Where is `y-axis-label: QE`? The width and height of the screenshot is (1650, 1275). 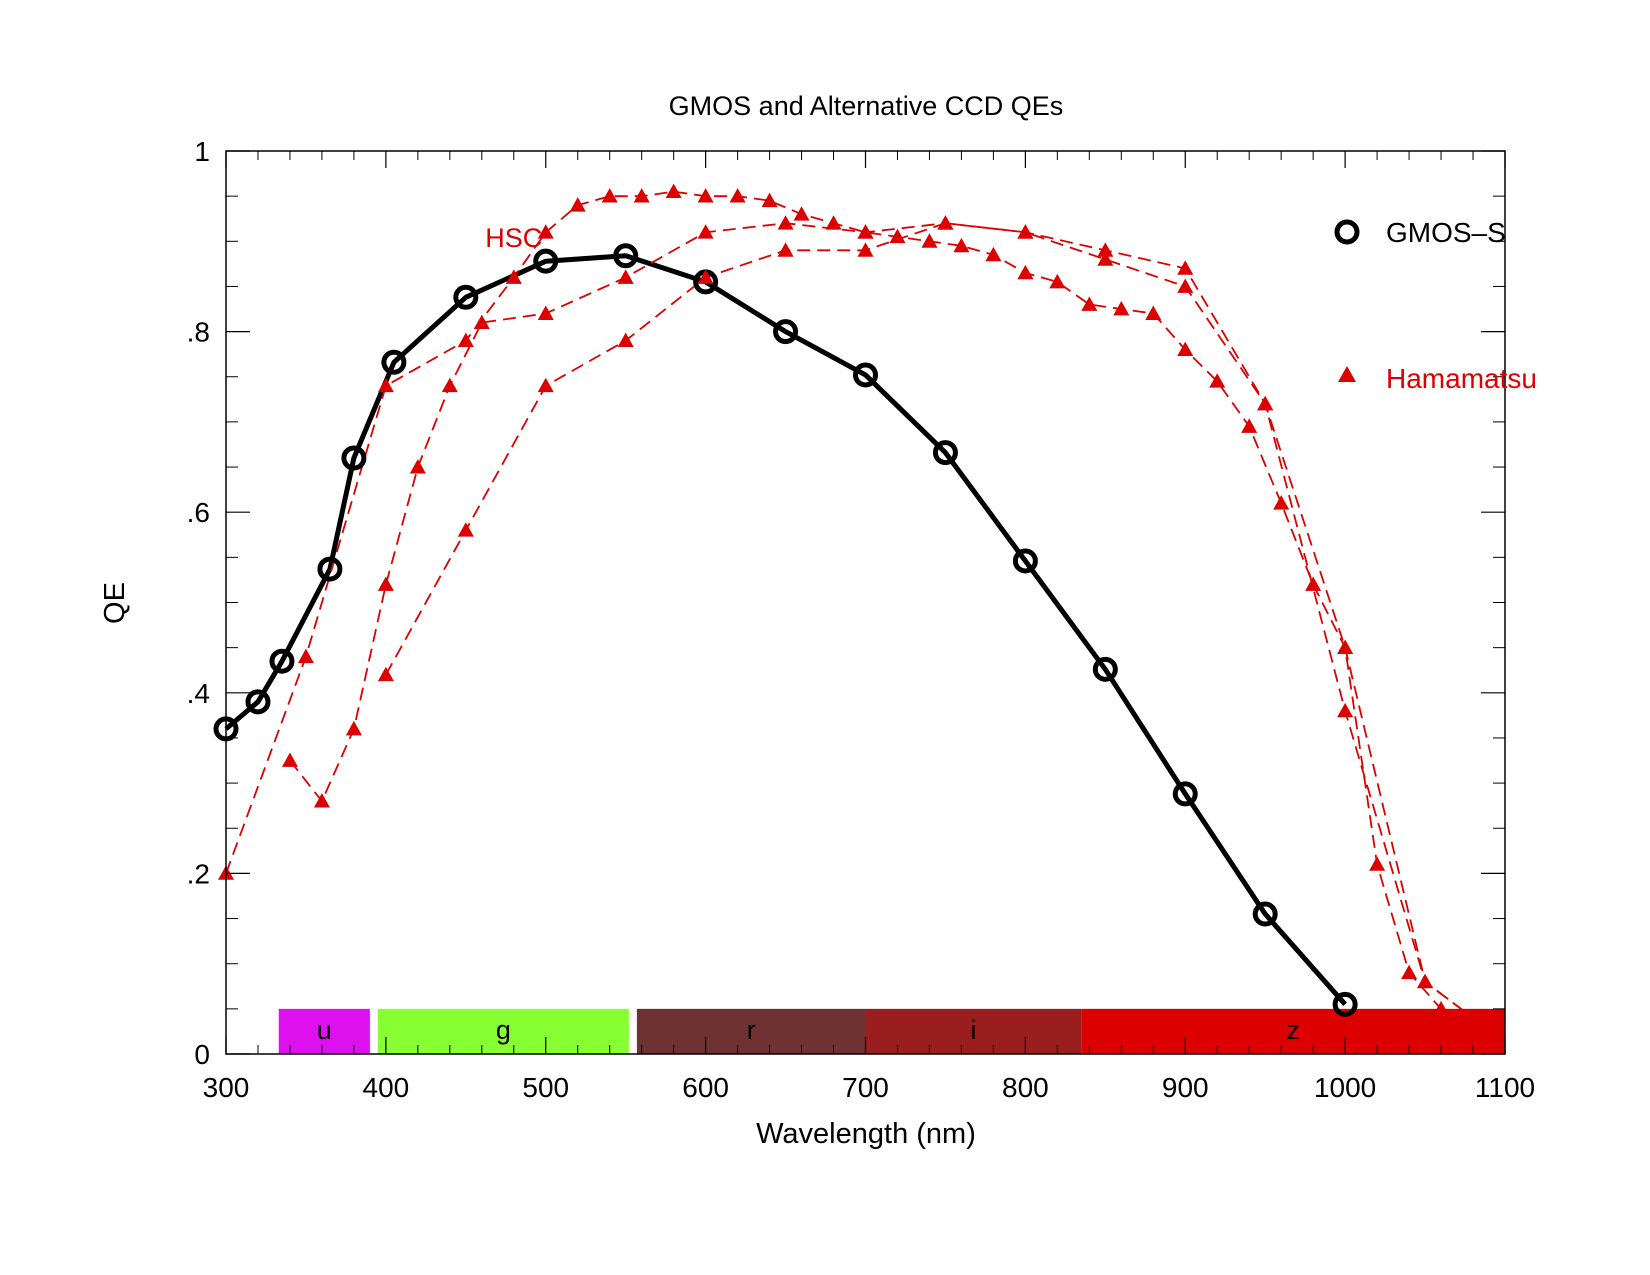
y-axis-label: QE is located at coordinates (115, 603).